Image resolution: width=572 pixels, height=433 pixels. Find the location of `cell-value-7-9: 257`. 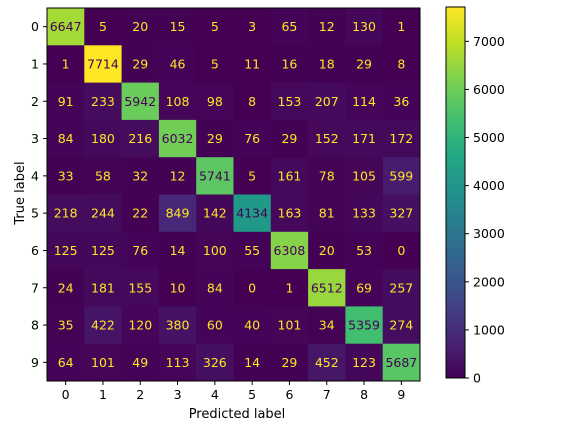

cell-value-7-9: 257 is located at coordinates (401, 287).